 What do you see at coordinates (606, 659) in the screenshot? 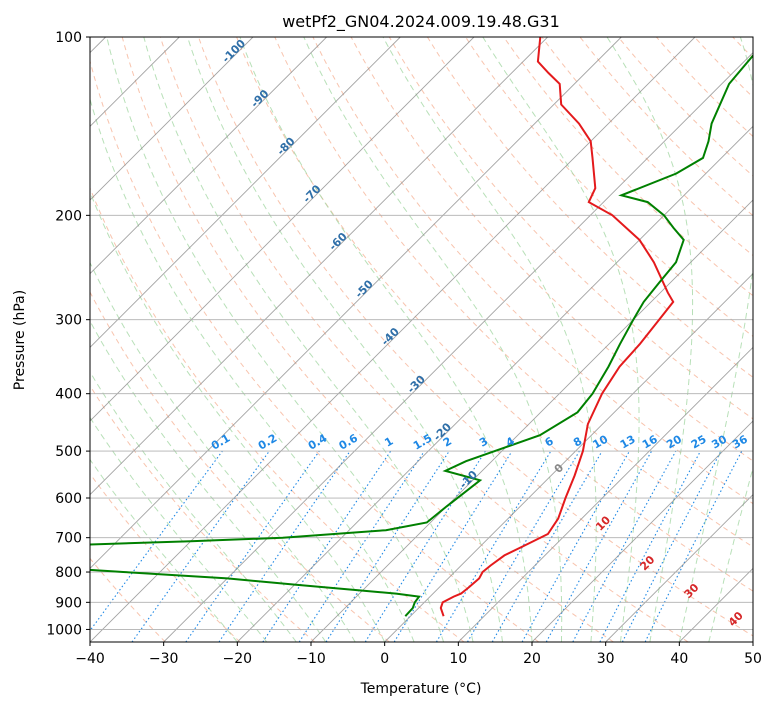
I see `x-tick-label: 30` at bounding box center [606, 659].